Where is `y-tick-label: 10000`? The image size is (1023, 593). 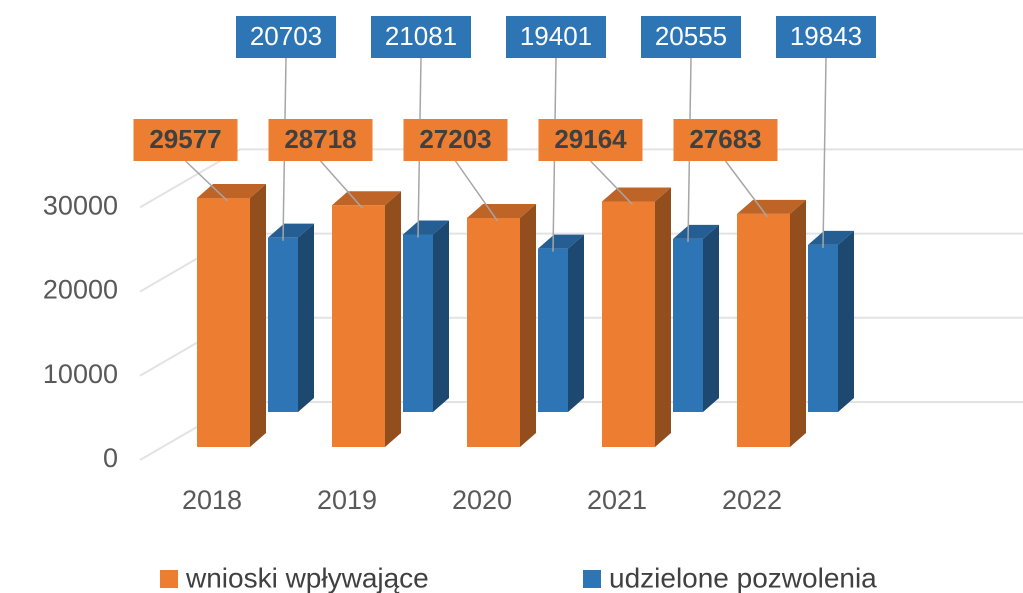 y-tick-label: 10000 is located at coordinates (80, 374).